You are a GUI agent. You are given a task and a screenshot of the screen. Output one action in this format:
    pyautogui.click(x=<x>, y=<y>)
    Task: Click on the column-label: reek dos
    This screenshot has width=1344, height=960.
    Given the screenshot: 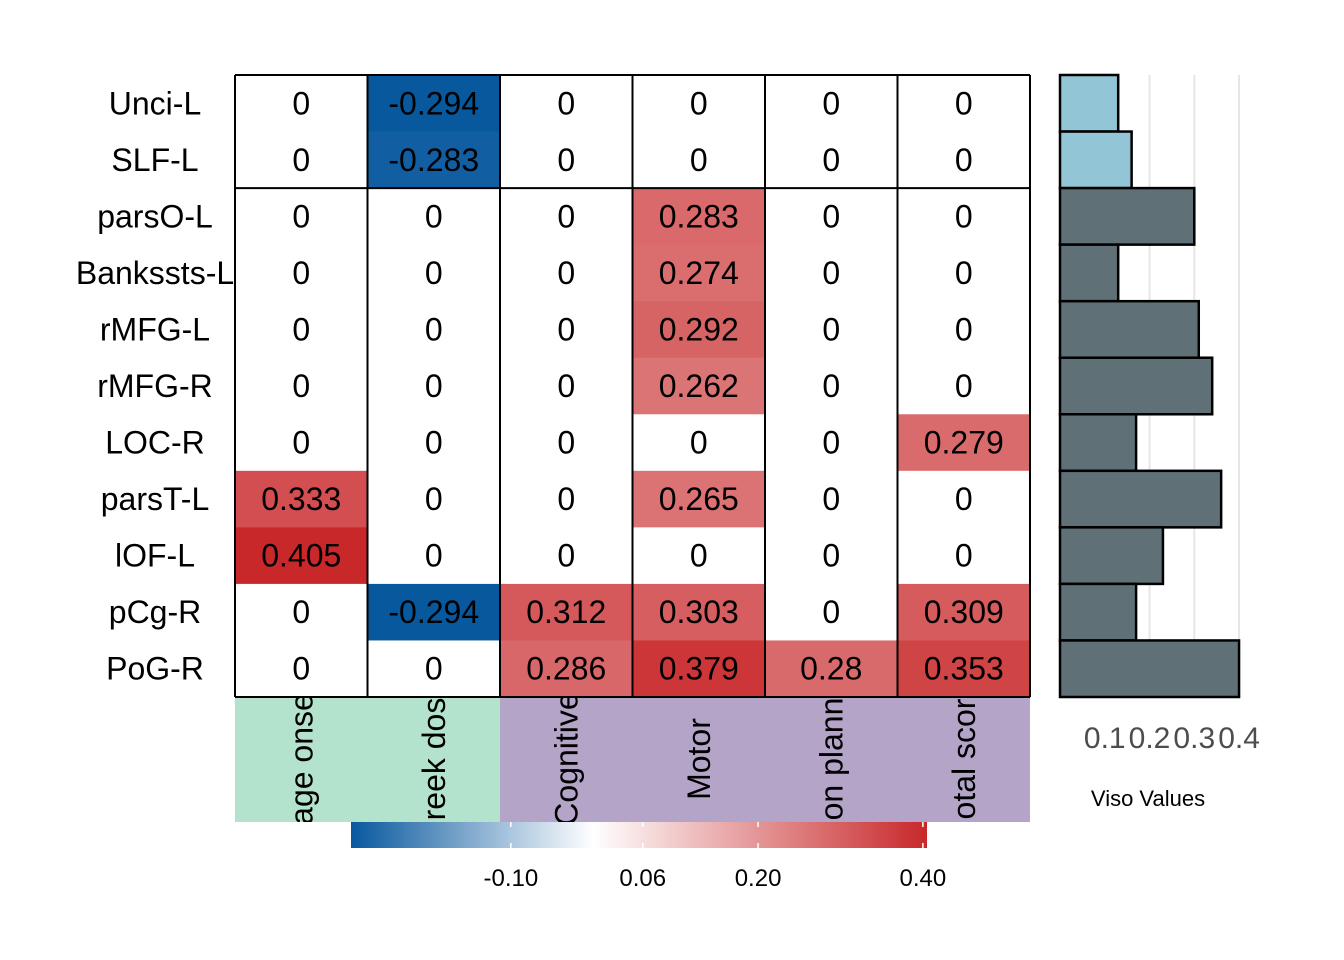 What is the action you would take?
    pyautogui.click(x=434, y=759)
    